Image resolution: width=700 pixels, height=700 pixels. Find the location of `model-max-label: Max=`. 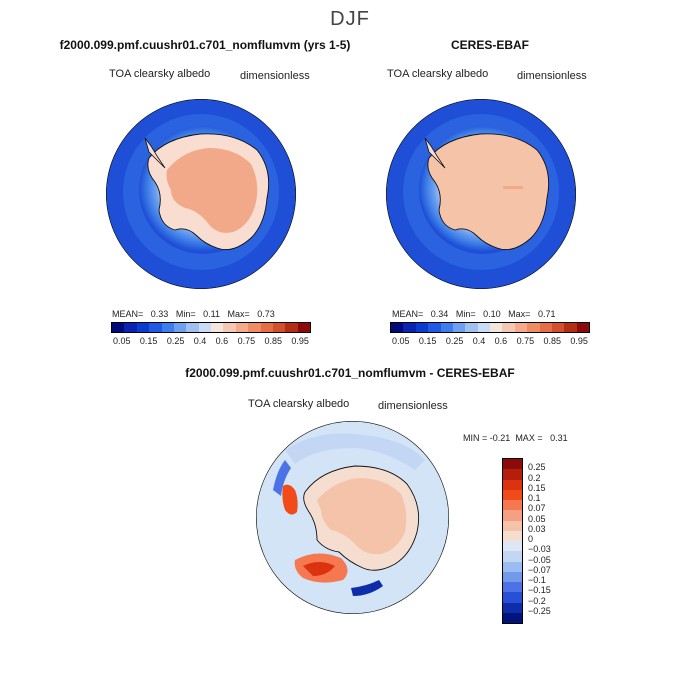

model-max-label: Max= is located at coordinates (238, 314).